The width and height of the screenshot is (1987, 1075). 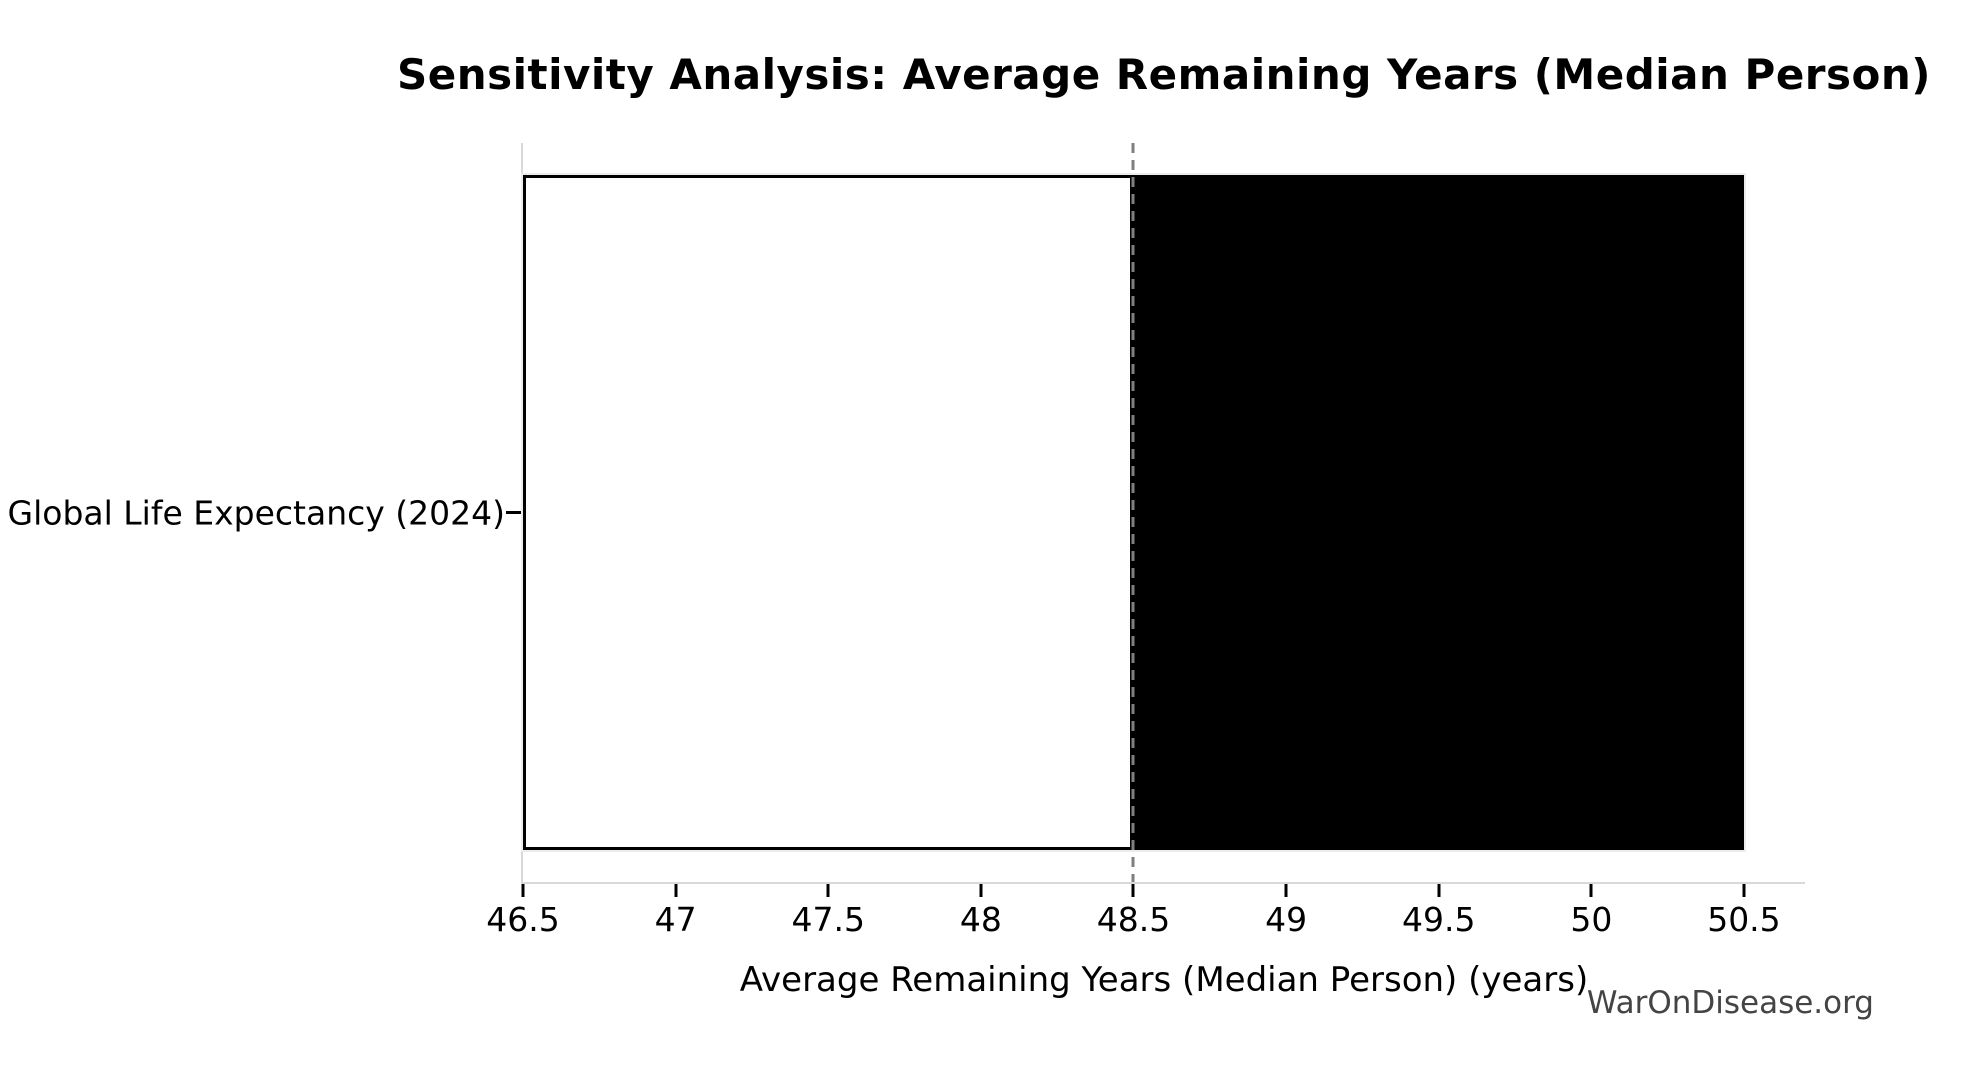 I want to click on x-tick-label: 50.5, so click(x=1744, y=919).